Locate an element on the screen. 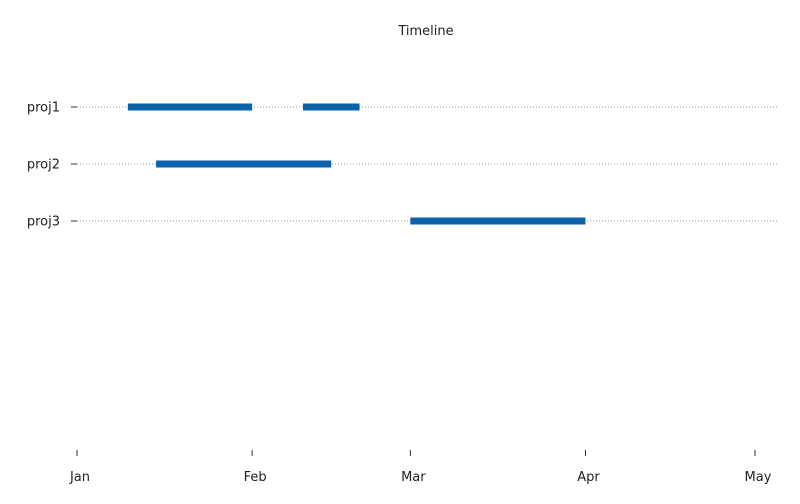 The height and width of the screenshot is (504, 800). x-tick-label-apr: Apr is located at coordinates (588, 477).